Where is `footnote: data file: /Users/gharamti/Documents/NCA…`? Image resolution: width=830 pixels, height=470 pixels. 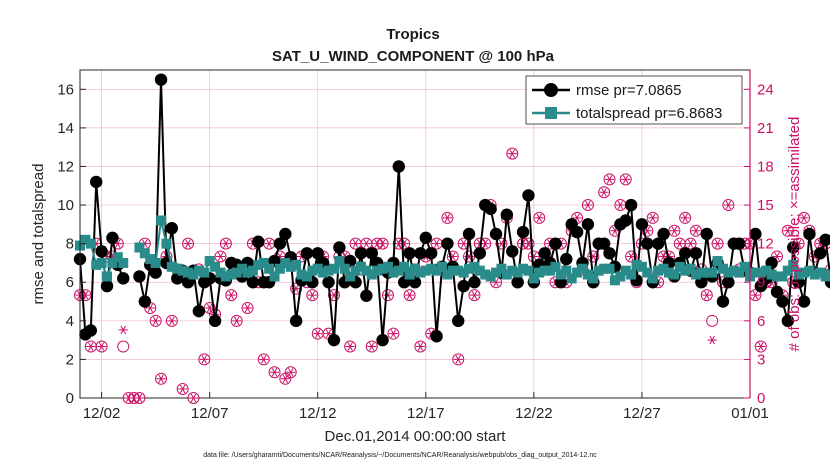
footnote: data file: /Users/gharamti/Documents/NCA… is located at coordinates (400, 455).